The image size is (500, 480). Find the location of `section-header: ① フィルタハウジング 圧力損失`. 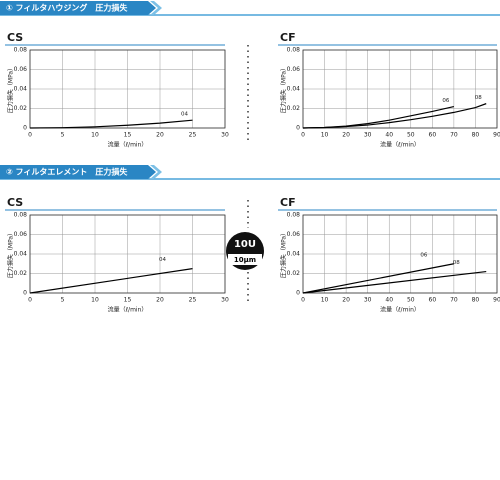

section-header: ① フィルタハウジング 圧力損失 is located at coordinates (250, 8).